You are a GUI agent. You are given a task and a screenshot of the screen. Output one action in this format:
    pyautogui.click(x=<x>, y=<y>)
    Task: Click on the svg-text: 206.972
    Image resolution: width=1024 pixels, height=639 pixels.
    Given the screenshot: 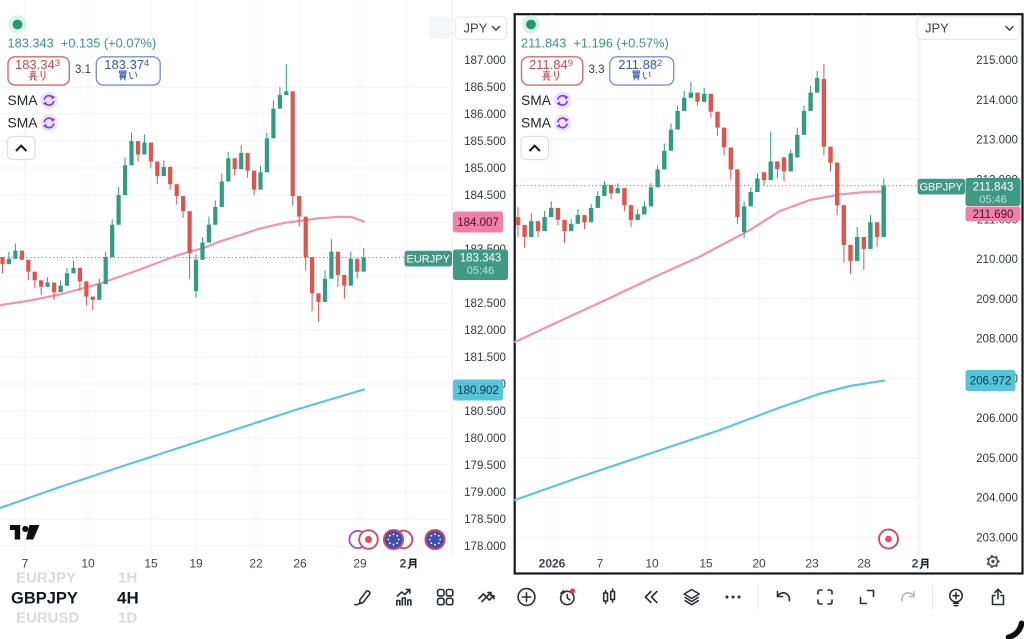 What is the action you would take?
    pyautogui.click(x=991, y=382)
    